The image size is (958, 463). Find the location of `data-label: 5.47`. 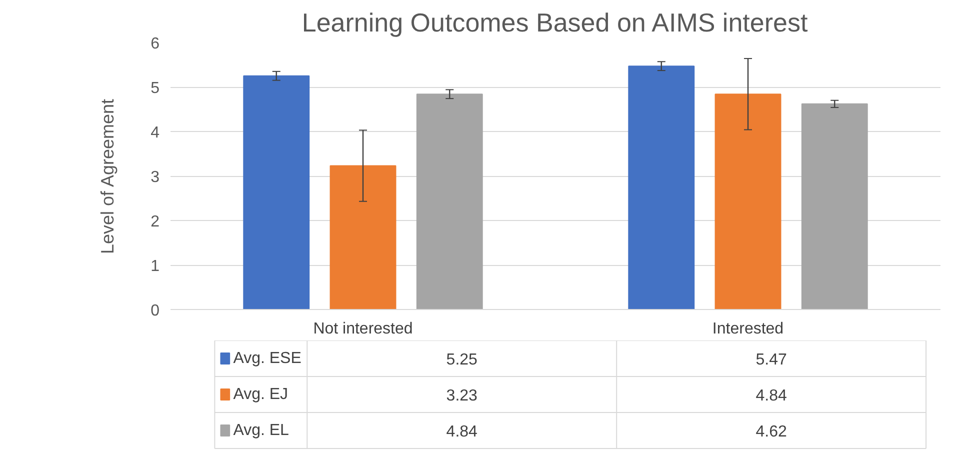

data-label: 5.47 is located at coordinates (771, 360).